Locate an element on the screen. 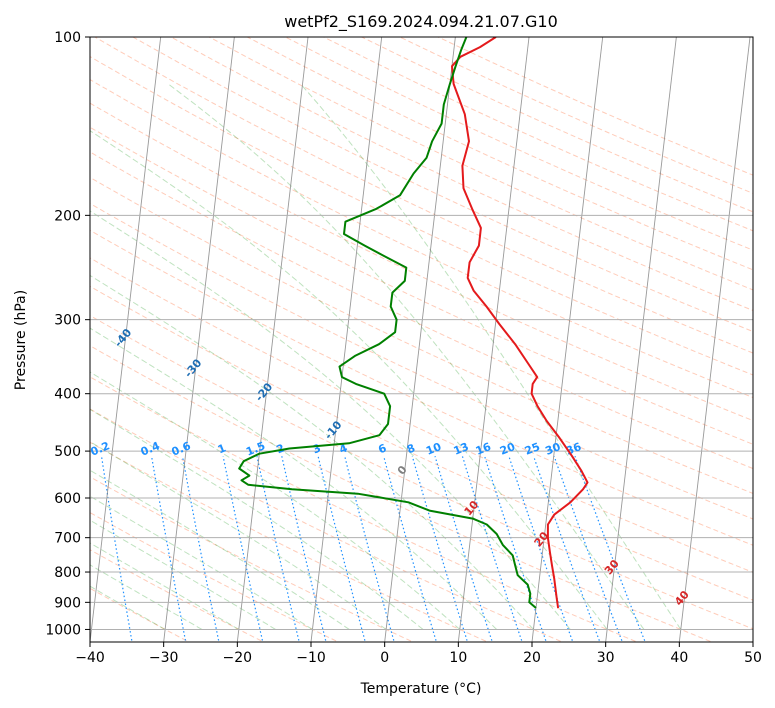 Image resolution: width=775 pixels, height=708 pixels. x-axis-label: Temperature (°C) is located at coordinates (421, 689).